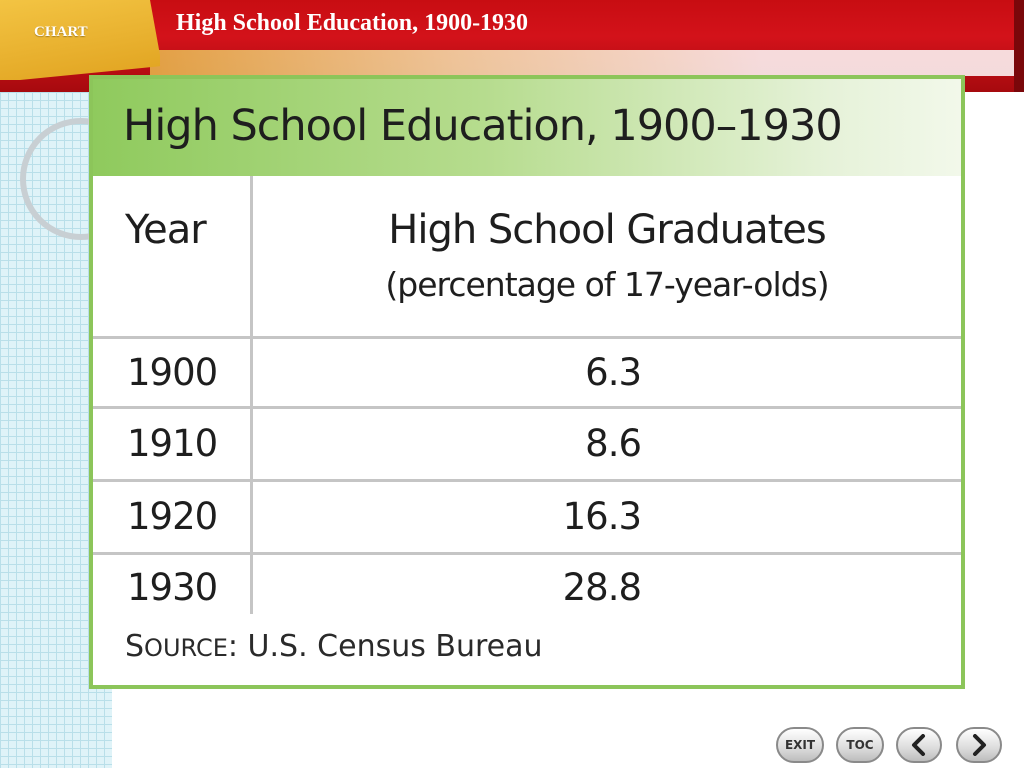 This screenshot has height=768, width=1024. I want to click on toc-button: TOC, so click(860, 745).